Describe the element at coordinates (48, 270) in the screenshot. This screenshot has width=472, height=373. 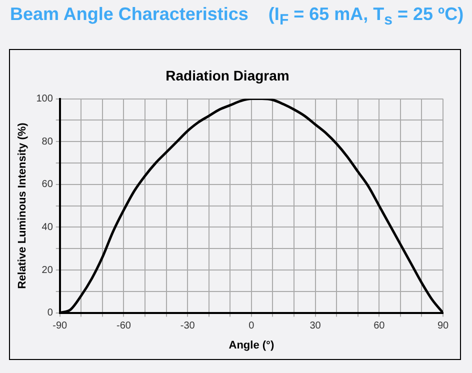
I see `y-tick-label: 20` at that location.